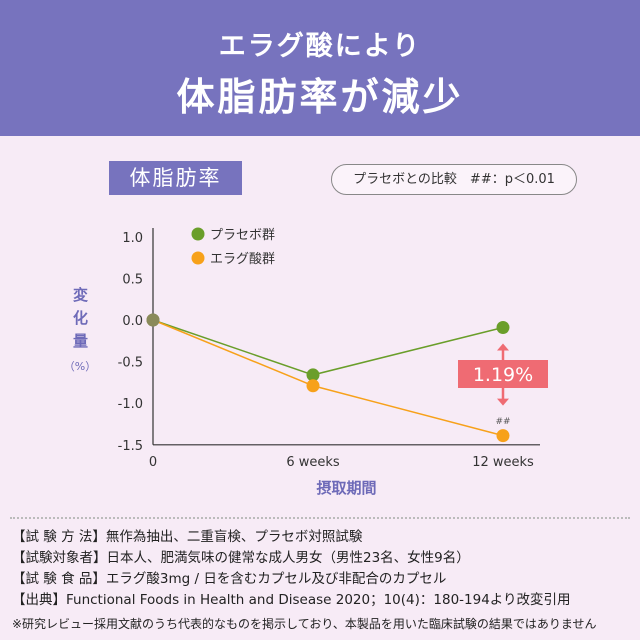  Describe the element at coordinates (175, 178) in the screenshot. I see `chart-label: 体脂肪率` at that location.